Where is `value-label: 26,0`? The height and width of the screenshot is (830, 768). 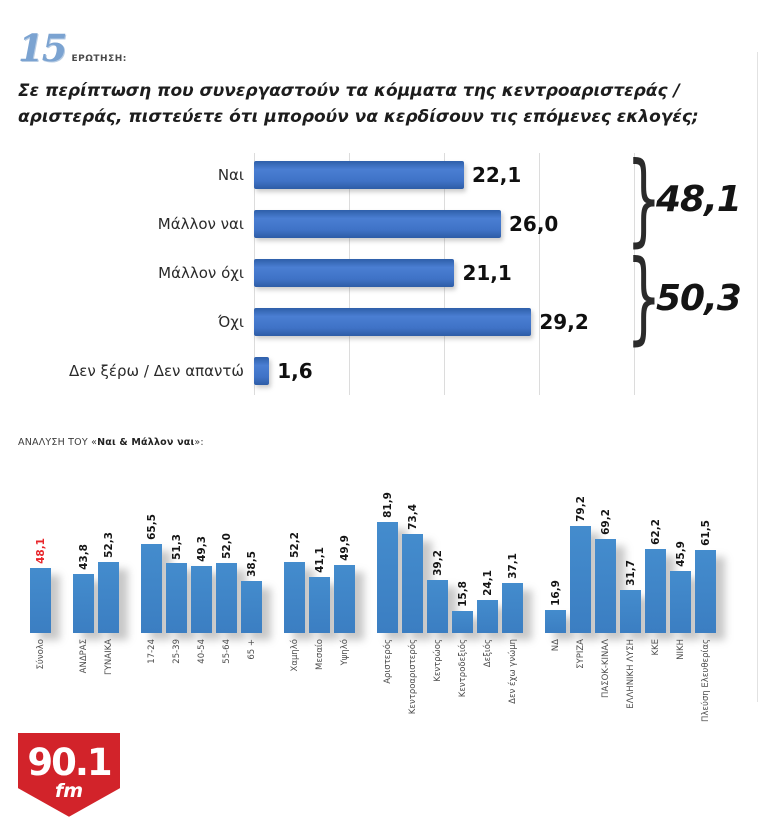
value-label: 26,0 is located at coordinates (534, 224).